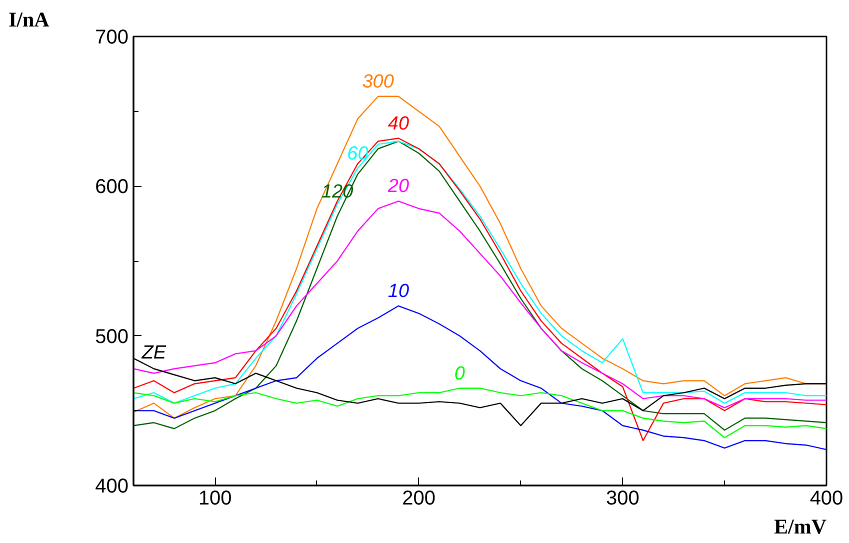 The width and height of the screenshot is (849, 543). Describe the element at coordinates (623, 499) in the screenshot. I see `x-tick-label: 300` at that location.